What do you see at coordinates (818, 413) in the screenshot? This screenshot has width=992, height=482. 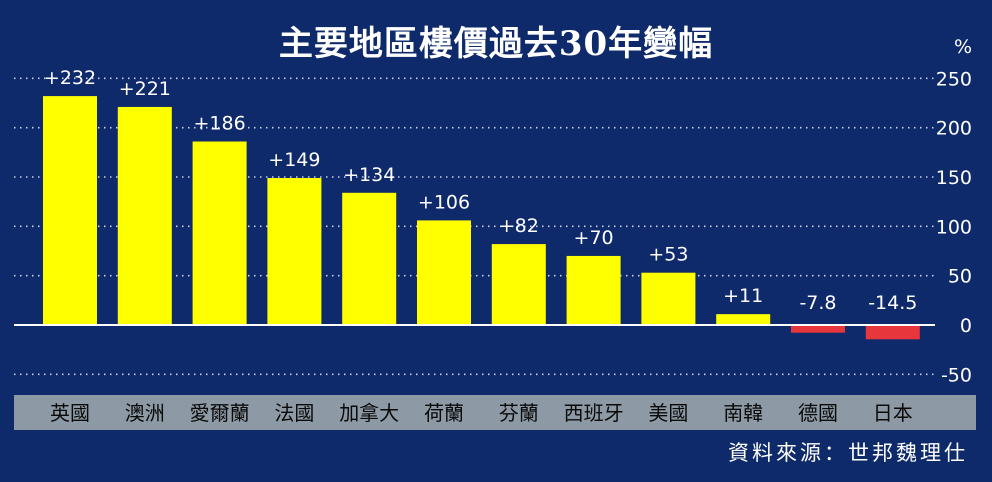 I see `category-label: 德國` at bounding box center [818, 413].